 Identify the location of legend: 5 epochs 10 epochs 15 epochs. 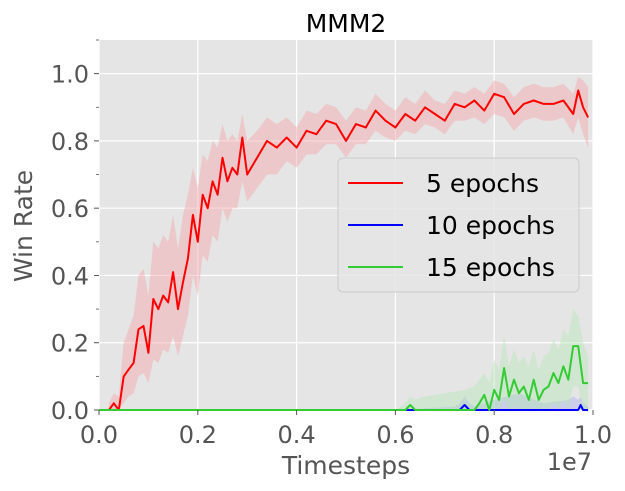
(458, 225).